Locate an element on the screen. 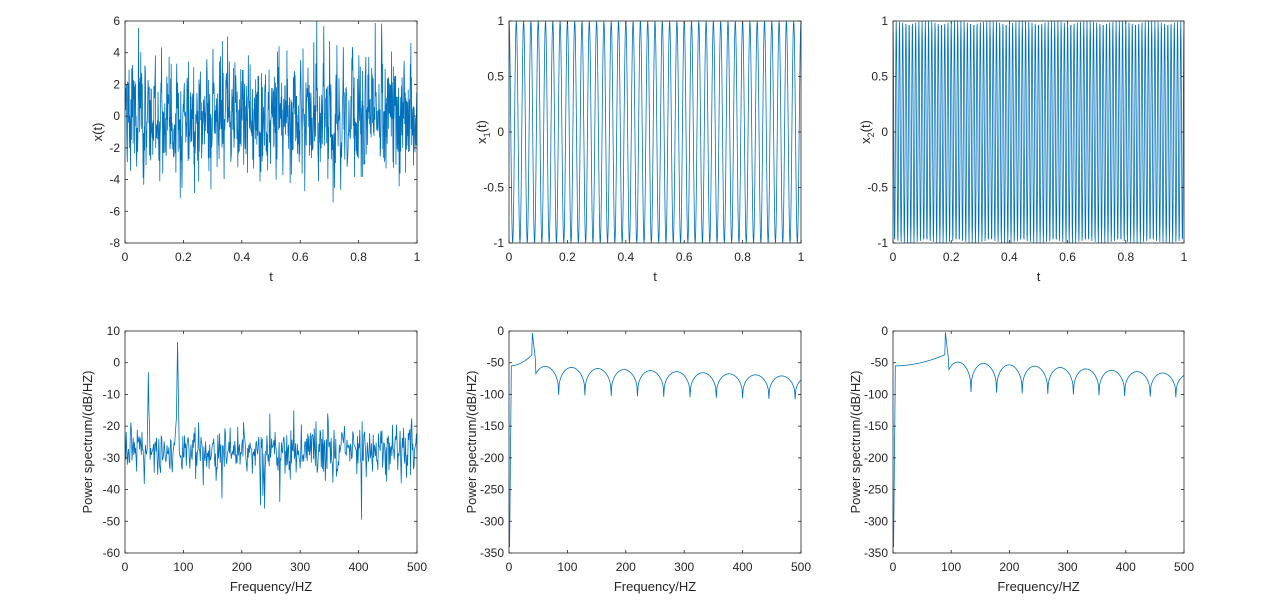 The width and height of the screenshot is (1275, 605). y-axis-label-main-p2: x is located at coordinates (481, 140).